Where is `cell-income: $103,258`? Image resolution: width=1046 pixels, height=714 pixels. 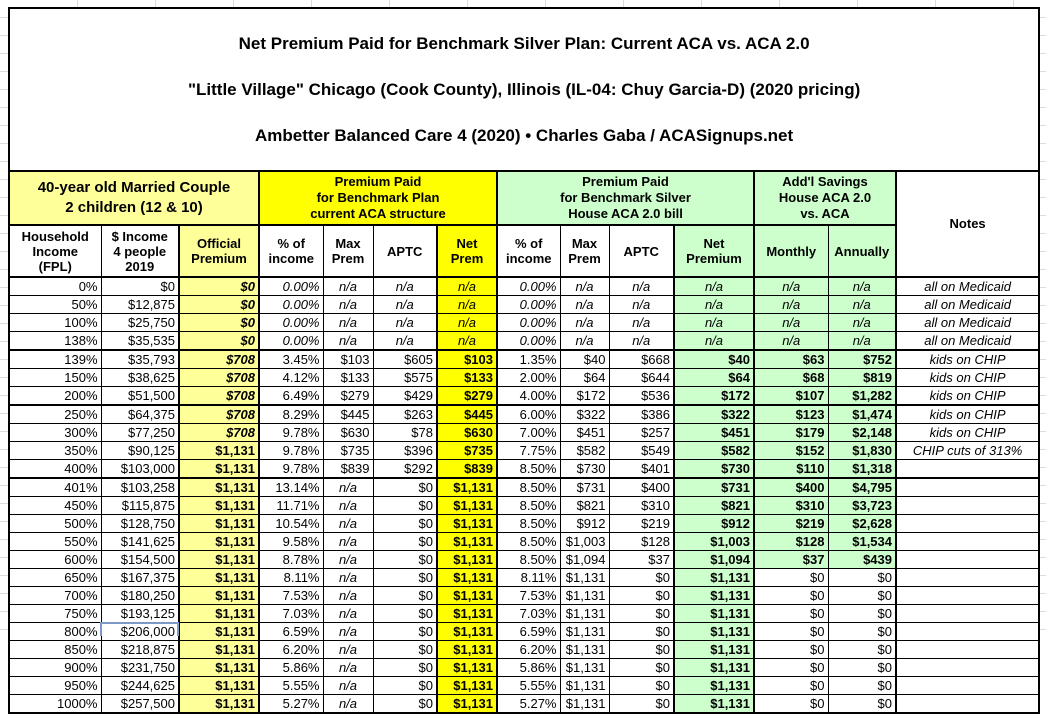 cell-income: $103,258 is located at coordinates (140, 487).